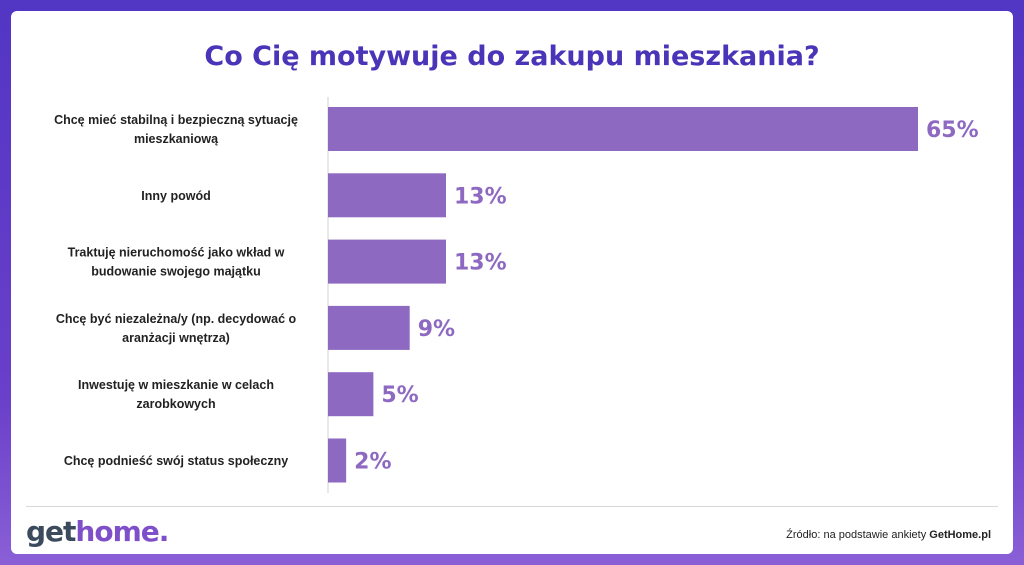 This screenshot has width=1024, height=565. I want to click on category-label-line: Inny powód, so click(175, 196).